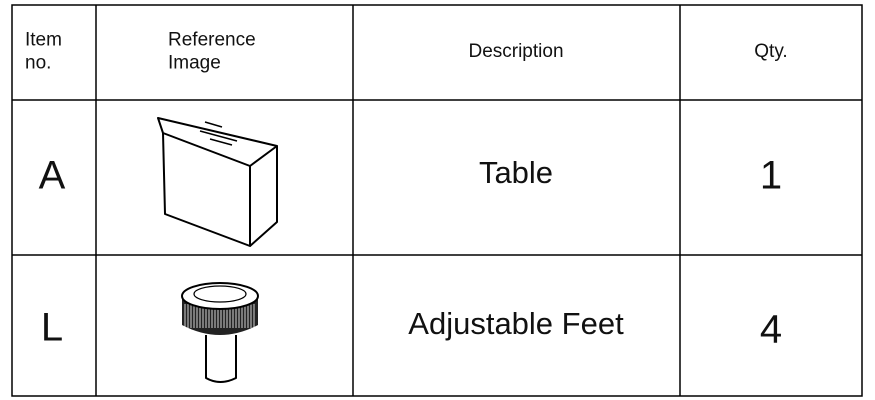 This screenshot has height=400, width=875. What do you see at coordinates (516, 172) in the screenshot?
I see `description: Table` at bounding box center [516, 172].